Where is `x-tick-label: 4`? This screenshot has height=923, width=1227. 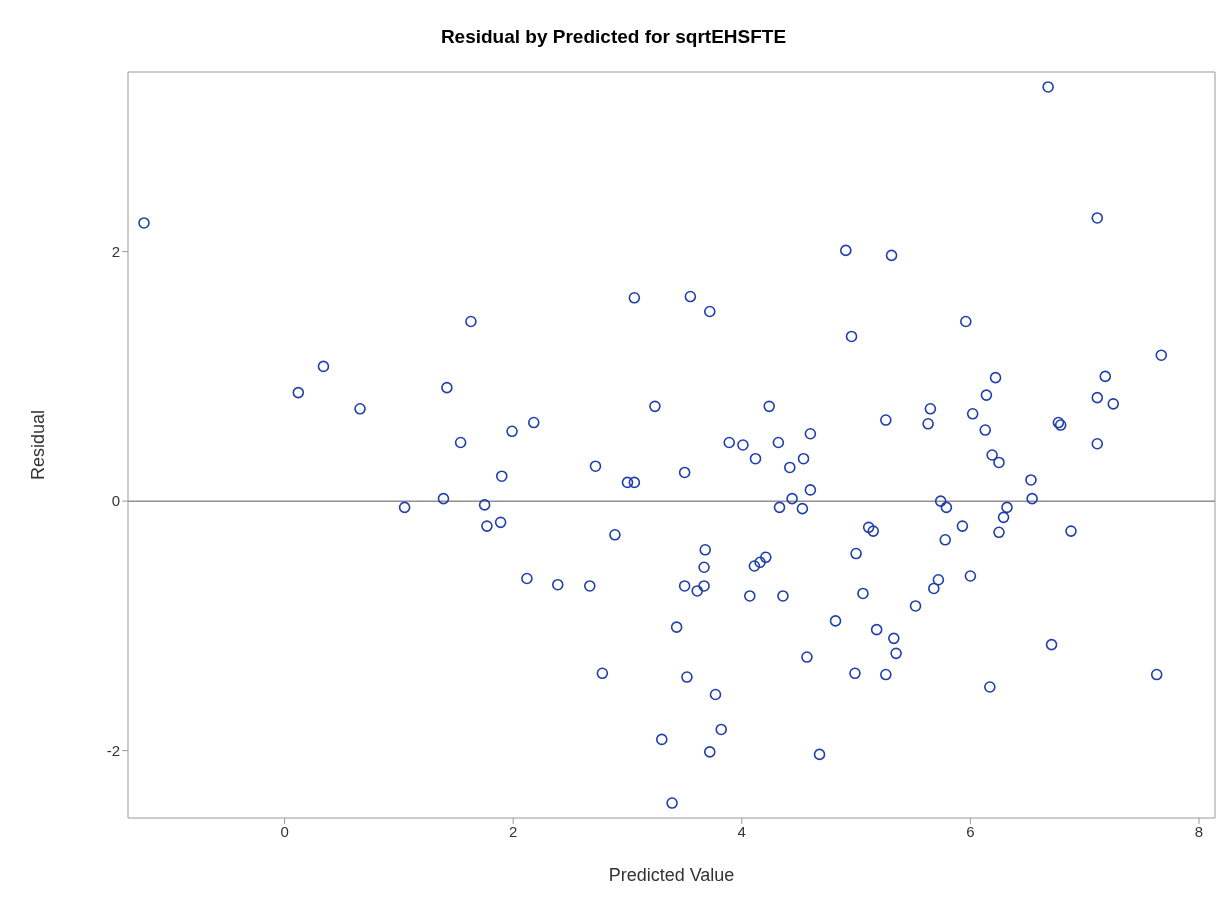 x-tick-label: 4 is located at coordinates (741, 831).